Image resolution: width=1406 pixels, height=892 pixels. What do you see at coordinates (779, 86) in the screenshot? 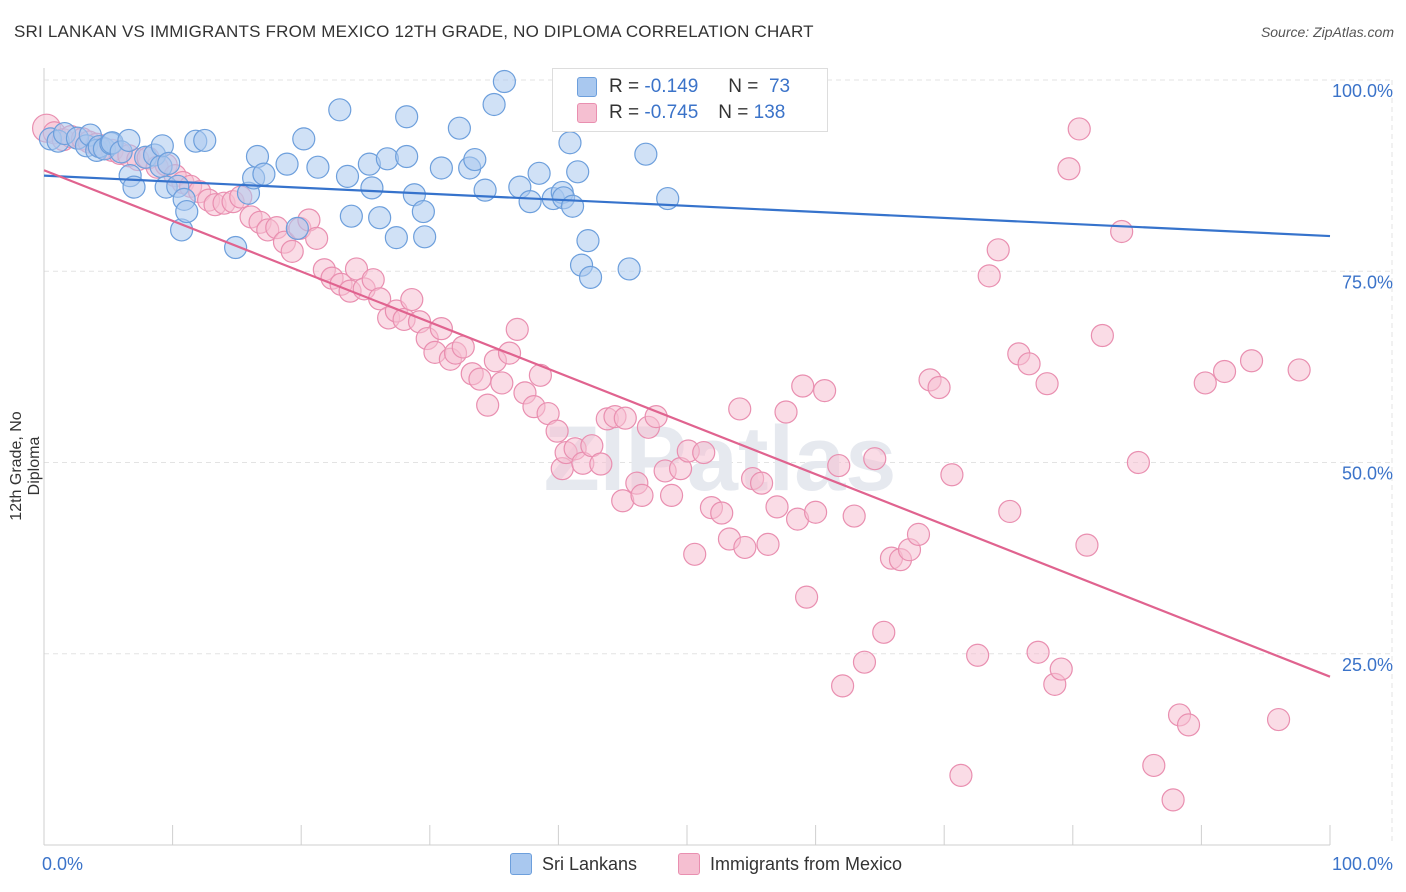
I see `n-value-sri-lankans: 73` at bounding box center [779, 86].